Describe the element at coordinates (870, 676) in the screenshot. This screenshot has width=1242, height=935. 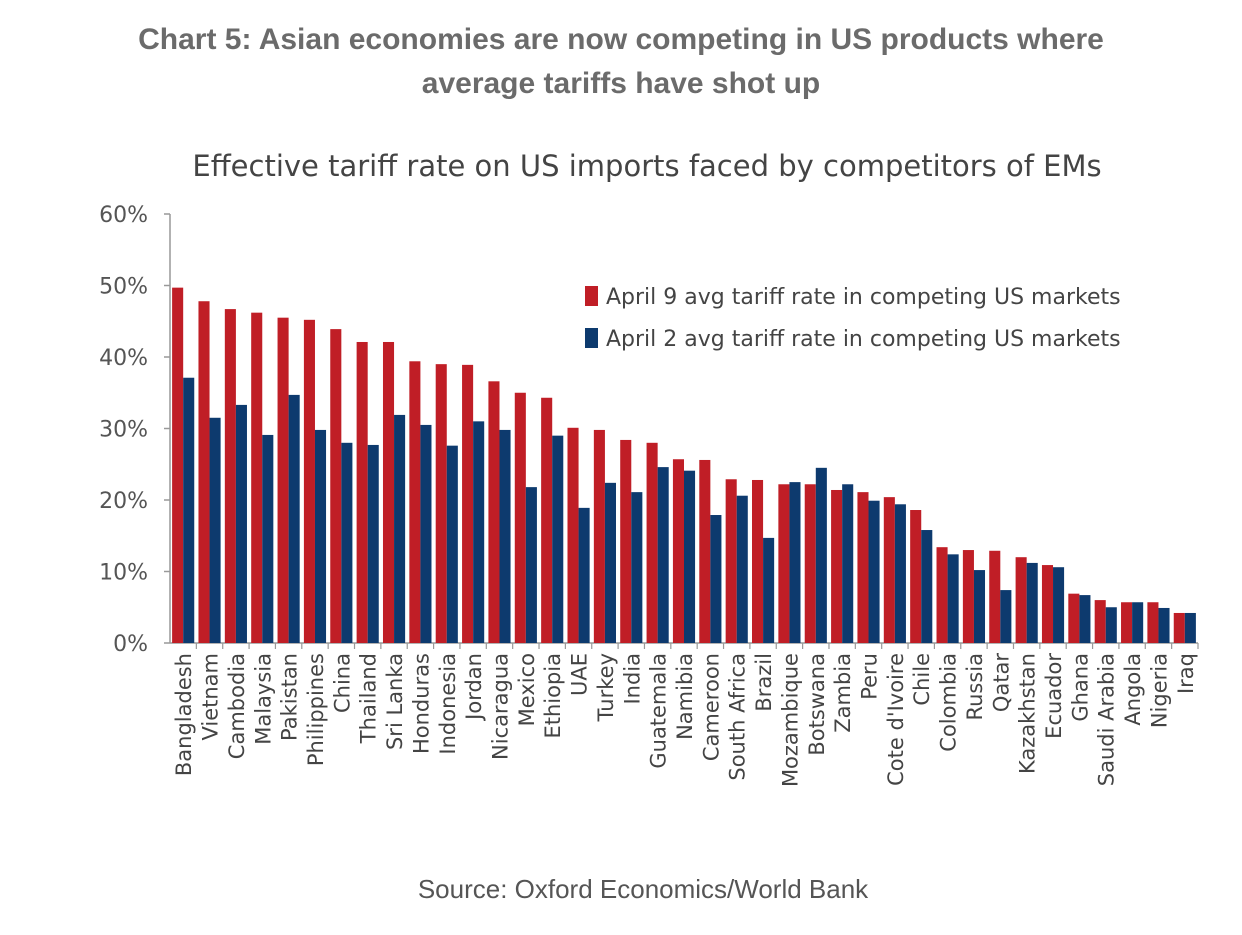
I see `x-tick-label: Peru` at that location.